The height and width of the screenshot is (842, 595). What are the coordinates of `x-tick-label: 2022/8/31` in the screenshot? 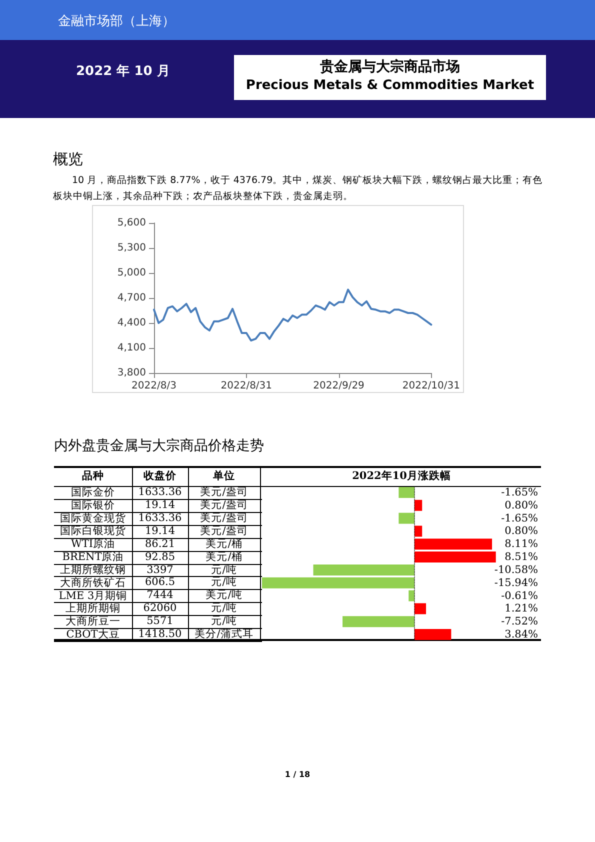 It's located at (246, 386).